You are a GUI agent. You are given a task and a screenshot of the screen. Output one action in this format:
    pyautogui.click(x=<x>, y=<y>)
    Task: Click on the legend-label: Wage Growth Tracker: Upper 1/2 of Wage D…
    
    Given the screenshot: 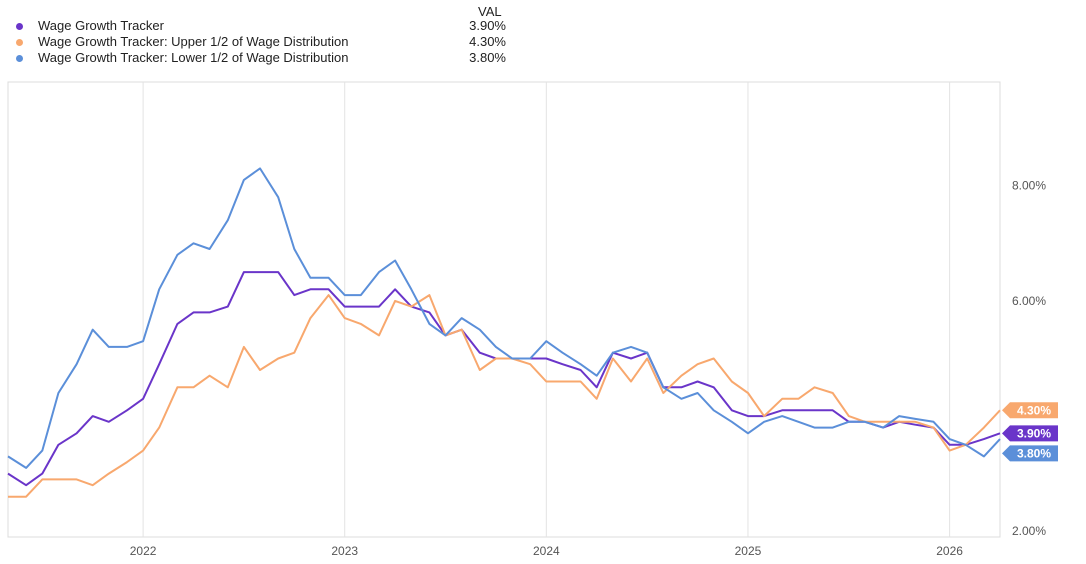 What is the action you would take?
    pyautogui.click(x=193, y=41)
    